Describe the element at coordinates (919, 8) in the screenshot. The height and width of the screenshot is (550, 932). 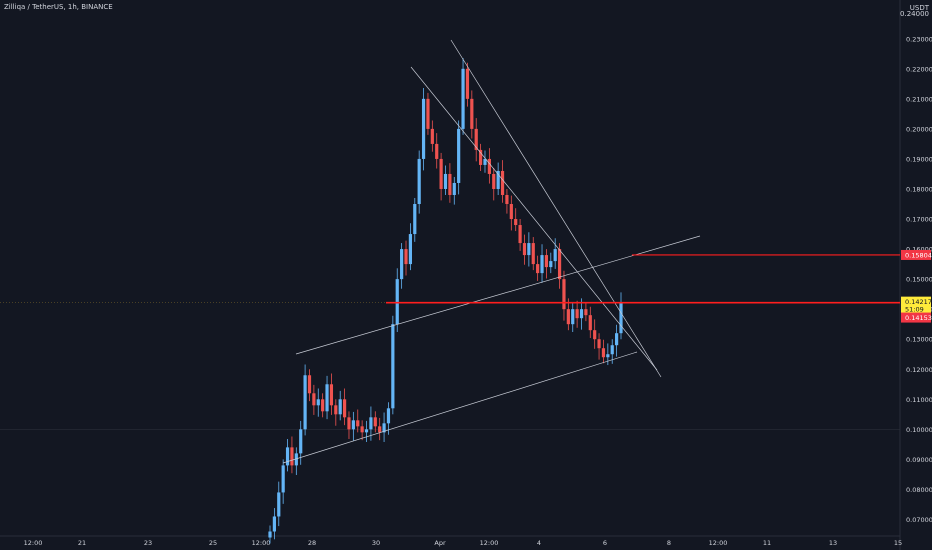
I see `currency-label: USDT` at that location.